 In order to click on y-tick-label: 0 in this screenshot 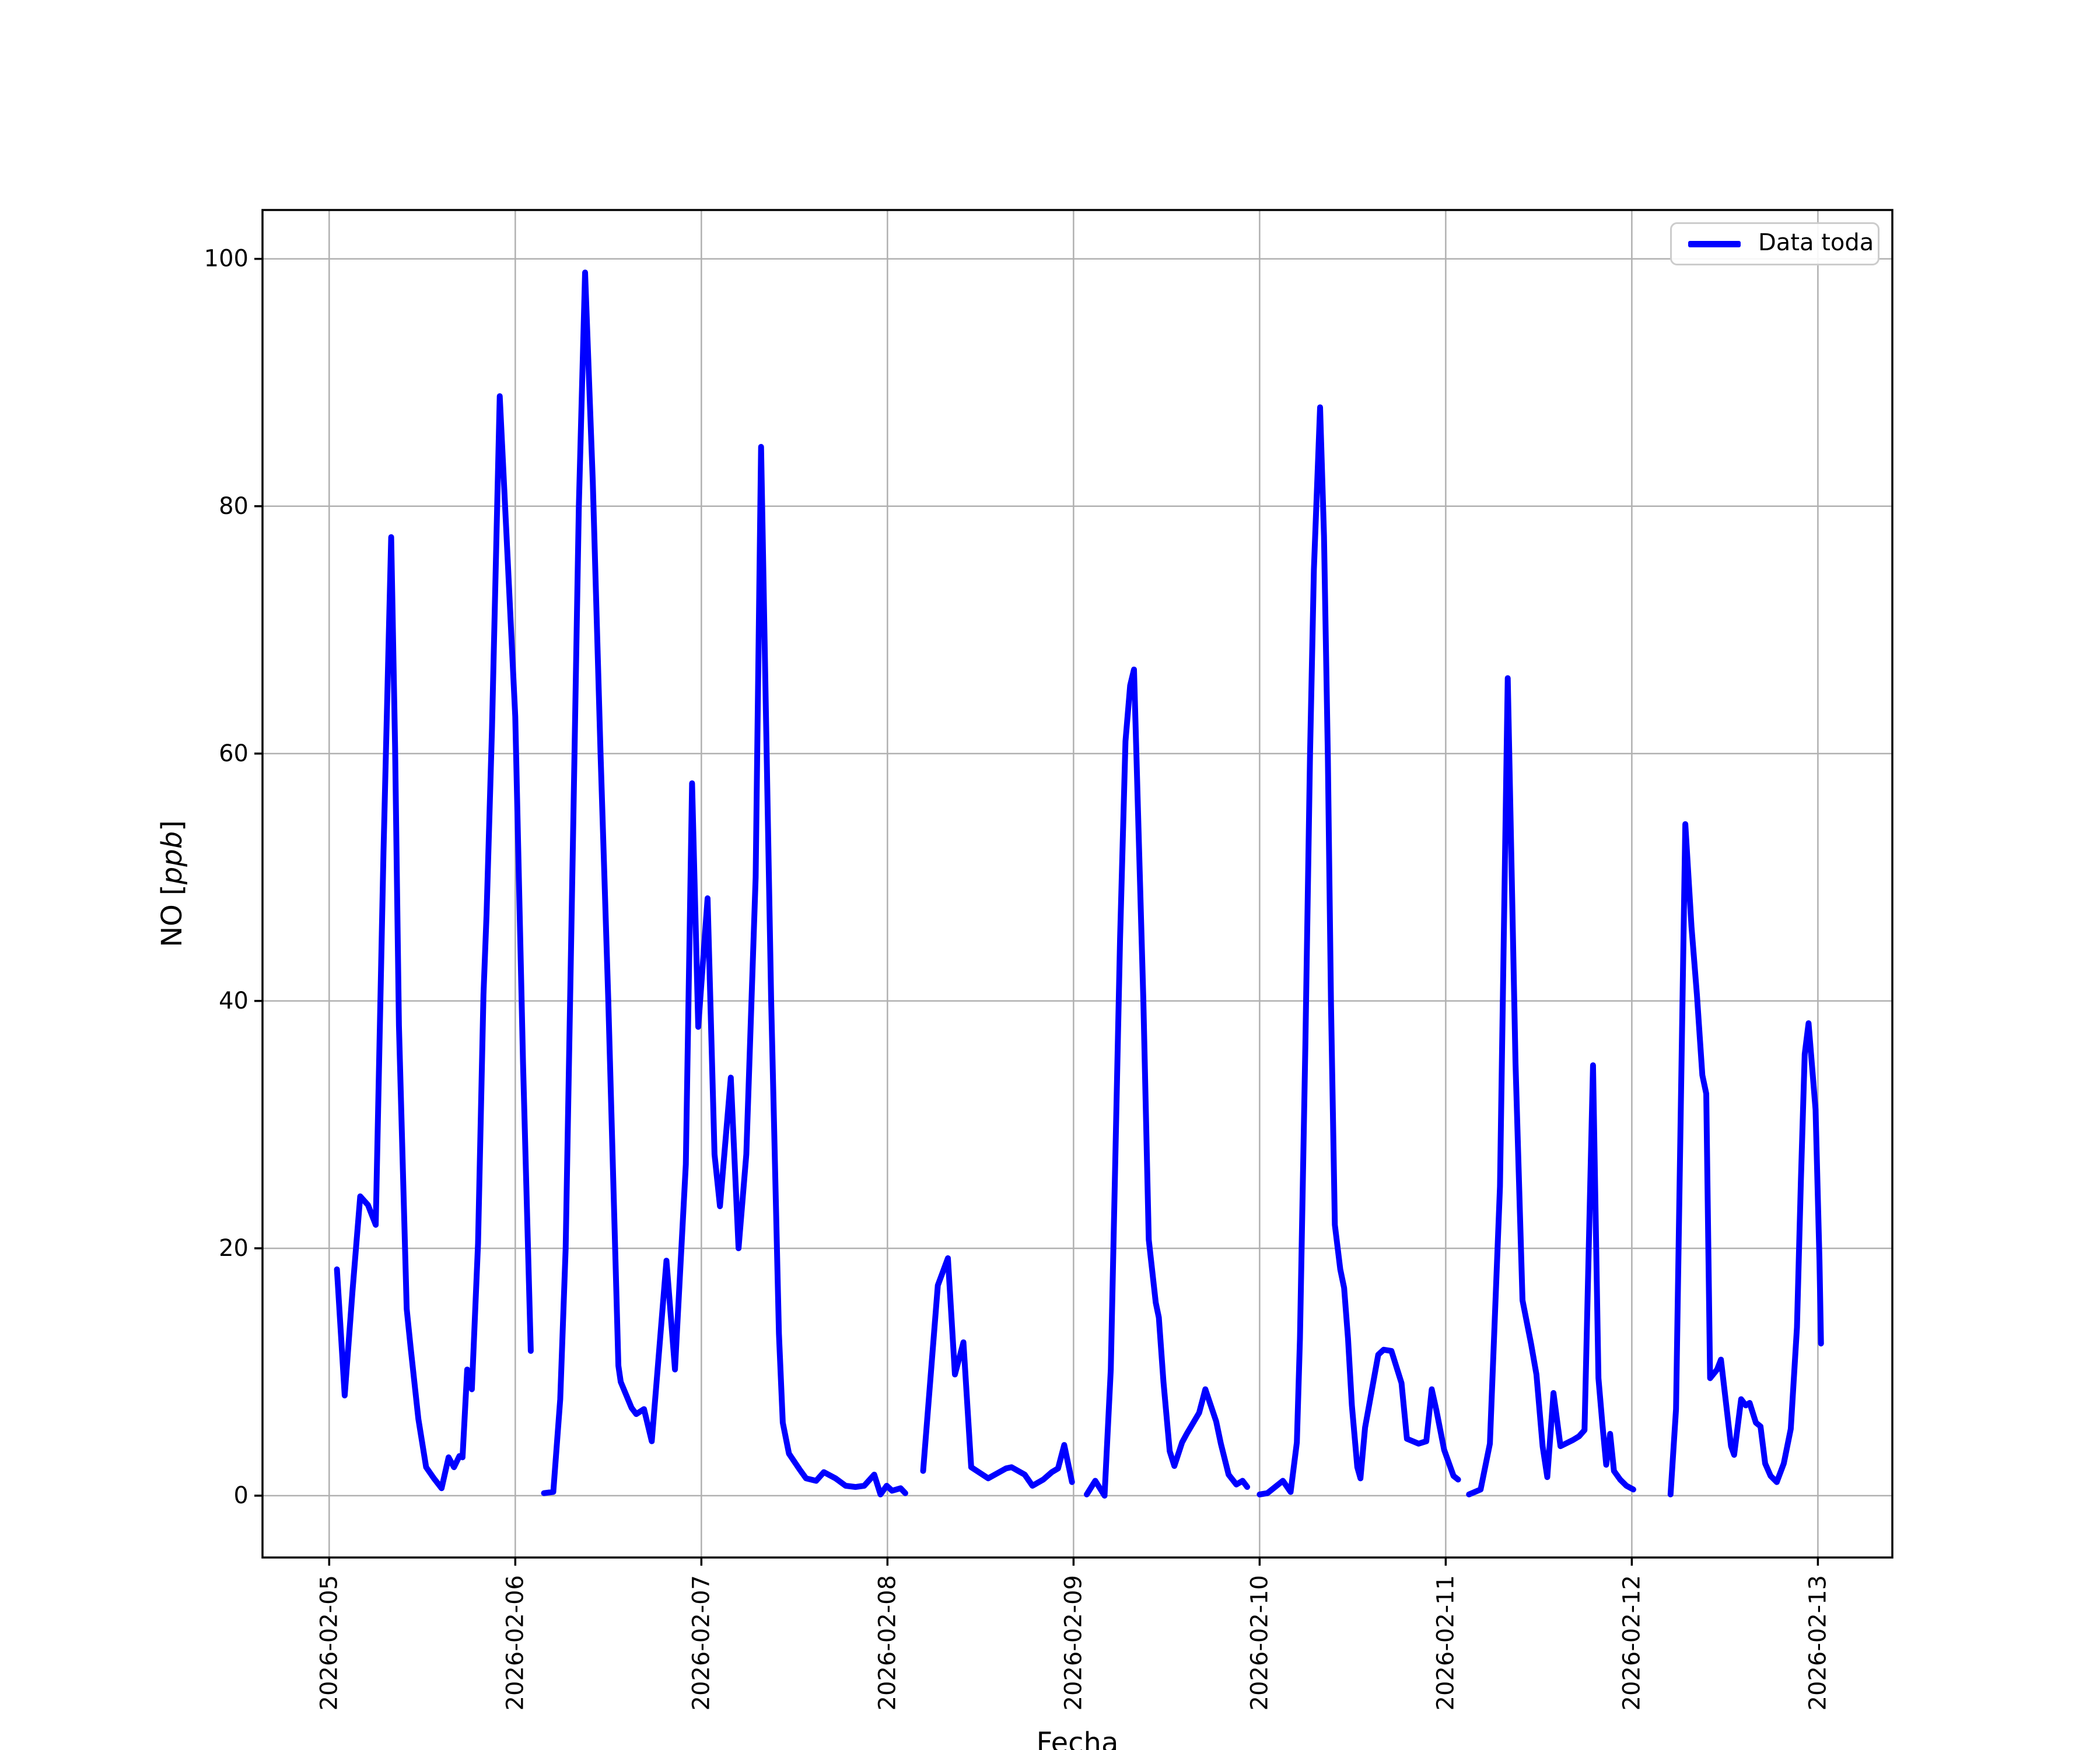, I will do `click(242, 1496)`.